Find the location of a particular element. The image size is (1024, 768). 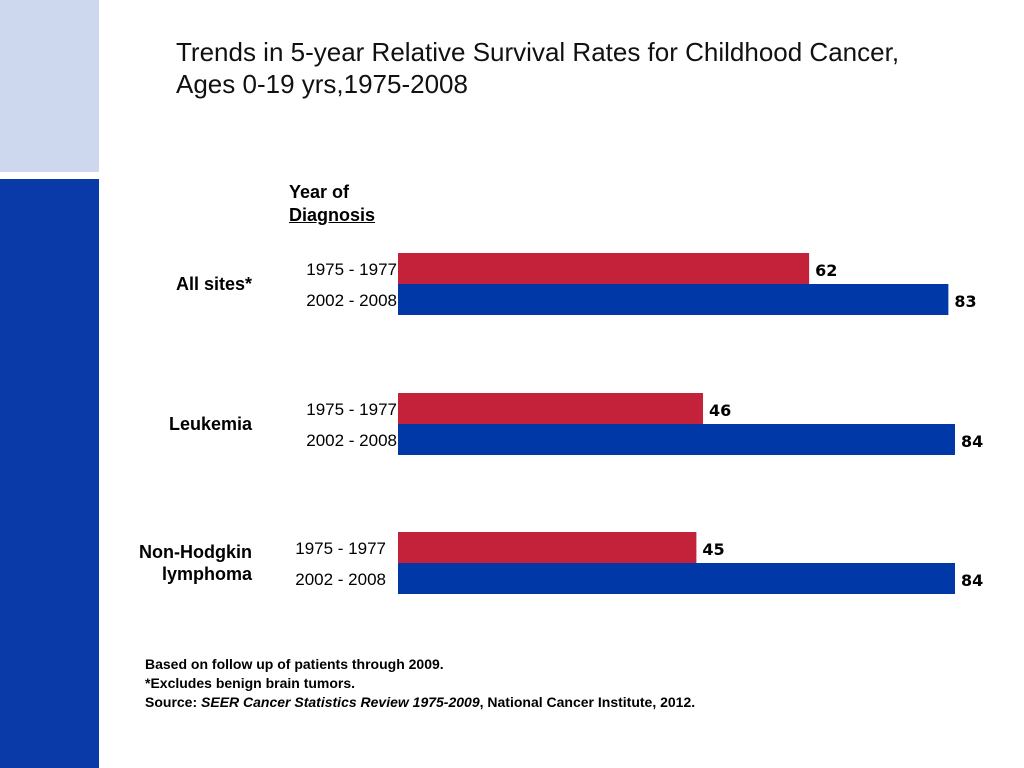

category-label: All sites* is located at coordinates (214, 284).